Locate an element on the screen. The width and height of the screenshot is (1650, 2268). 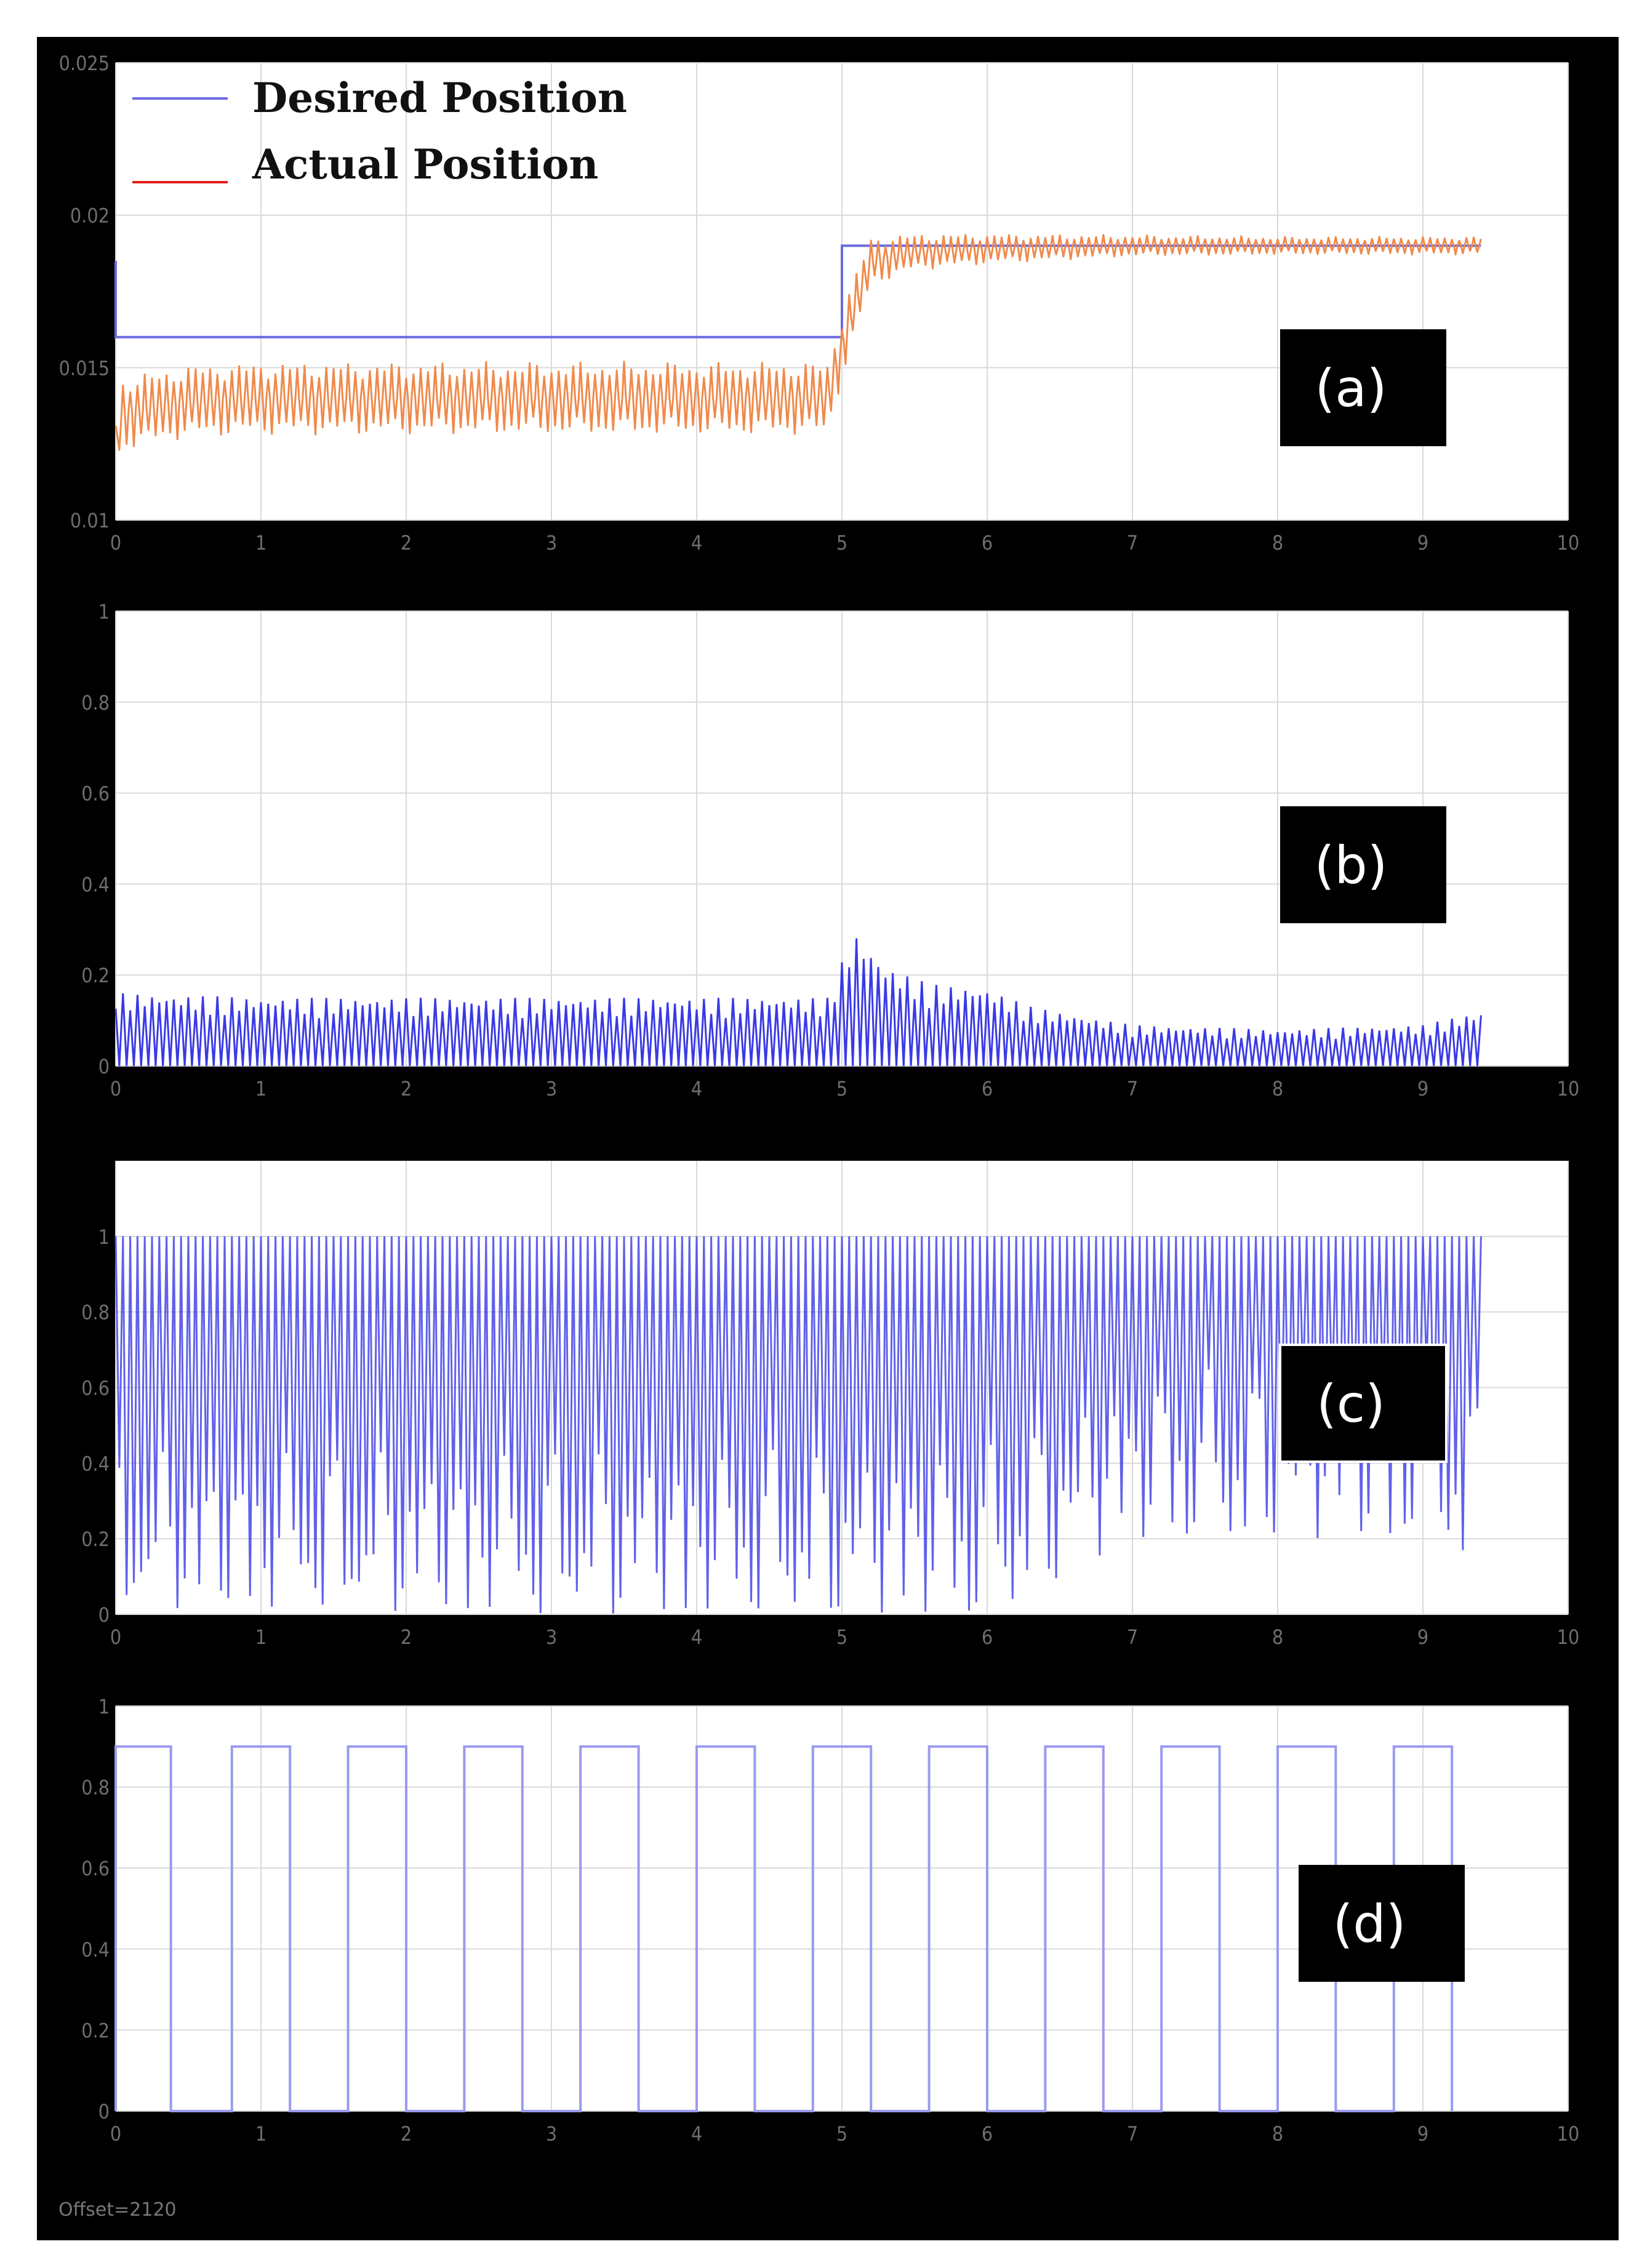
panel-tag: (b) is located at coordinates (1363, 864).